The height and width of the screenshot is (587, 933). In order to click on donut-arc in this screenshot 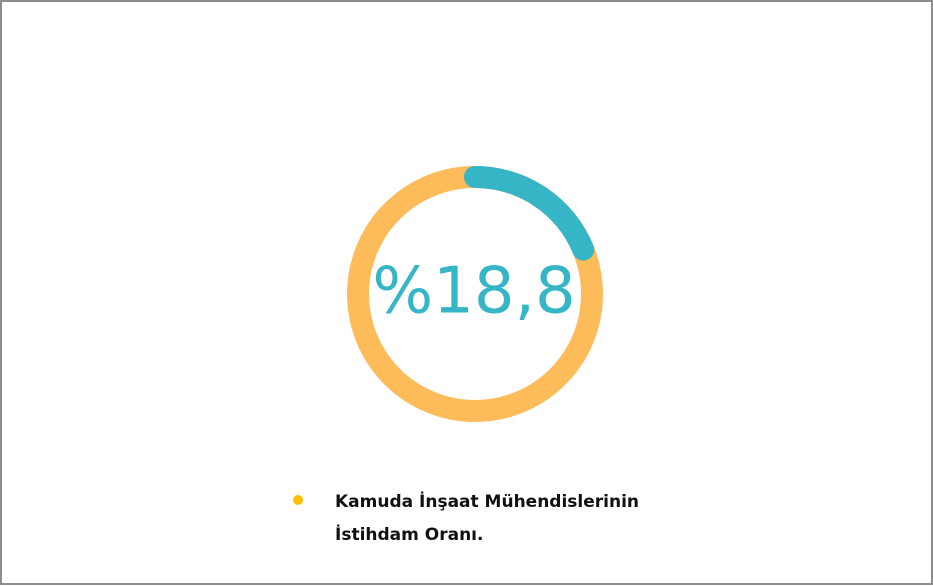, I will do `click(529, 213)`.